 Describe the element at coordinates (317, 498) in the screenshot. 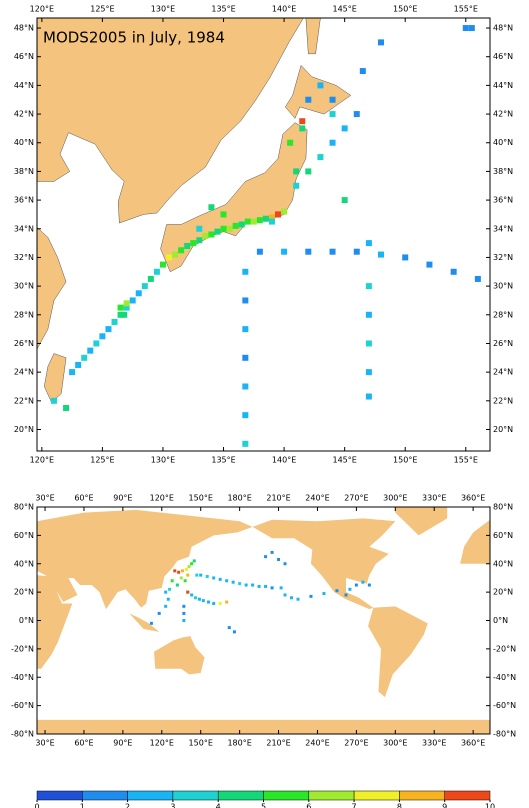

I see `x-tick-label: 240°E` at that location.